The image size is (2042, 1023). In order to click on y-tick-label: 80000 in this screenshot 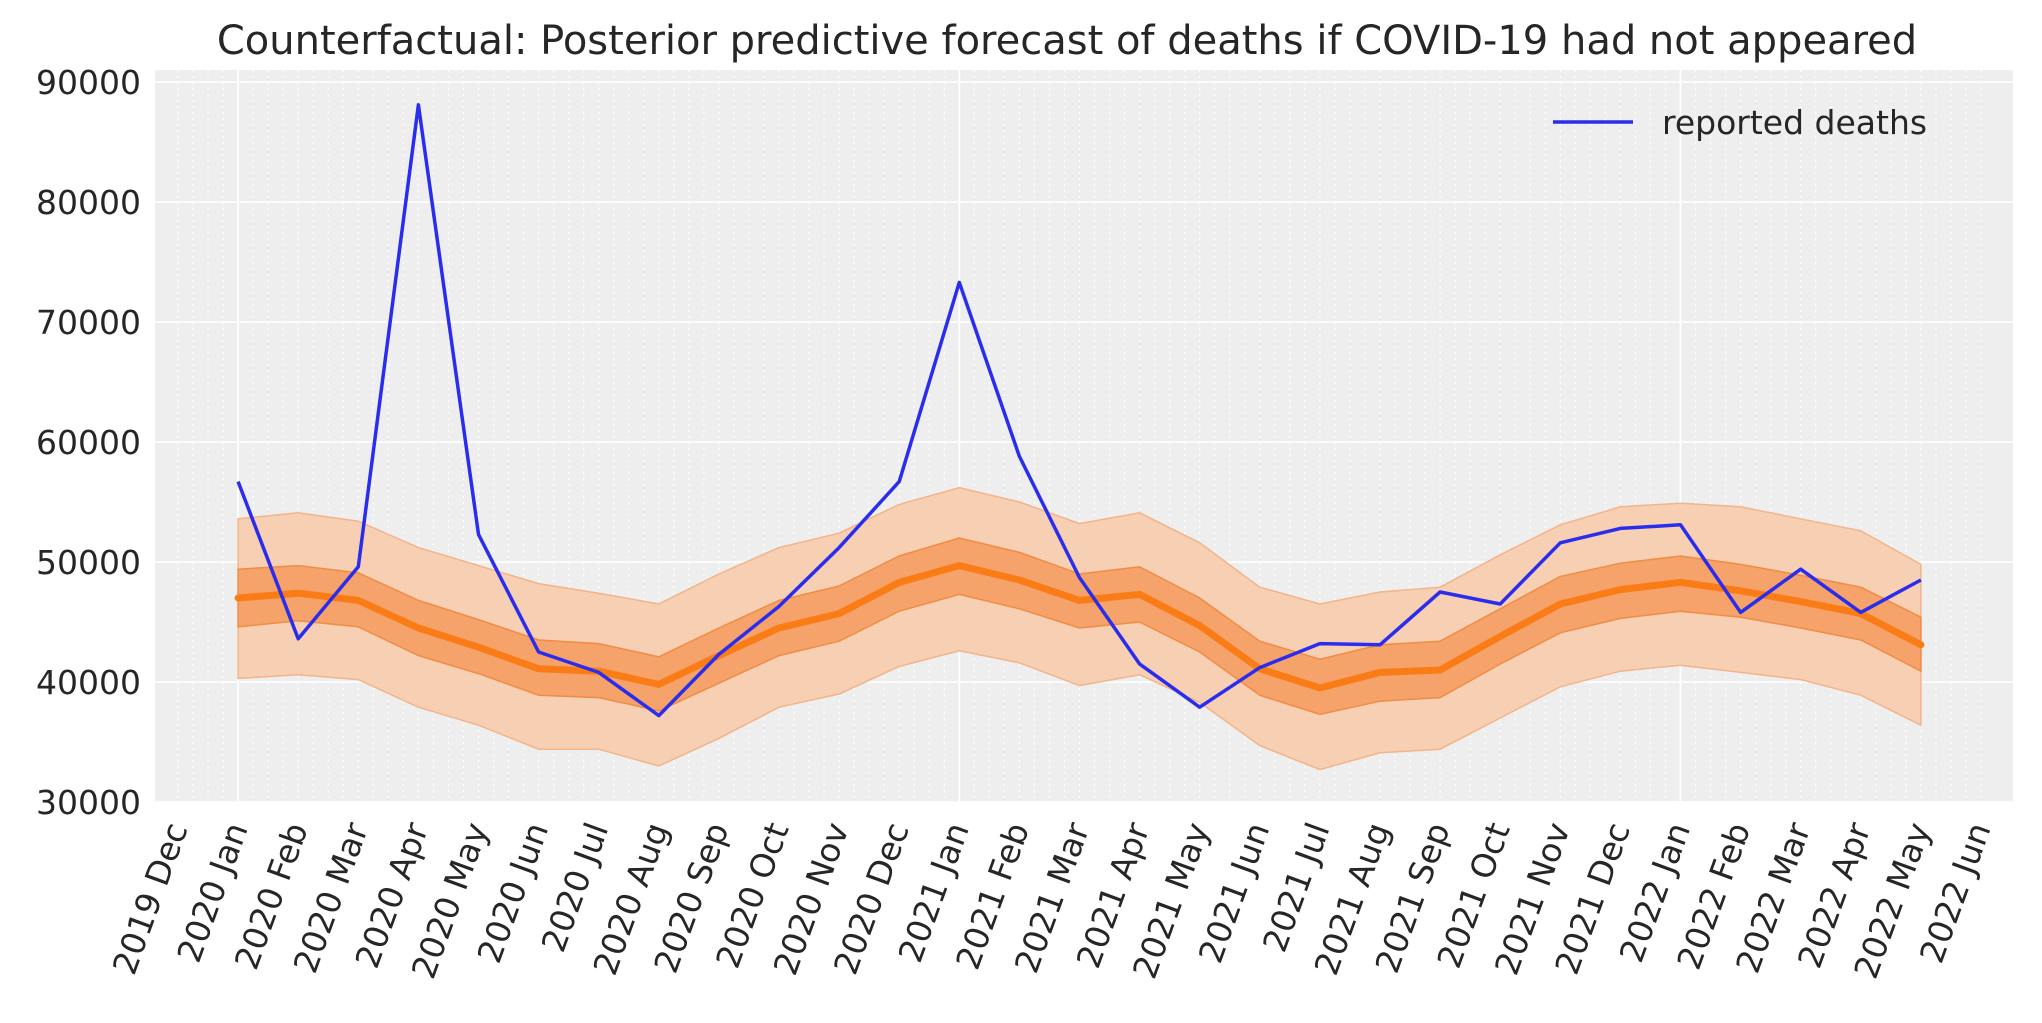, I will do `click(88, 202)`.